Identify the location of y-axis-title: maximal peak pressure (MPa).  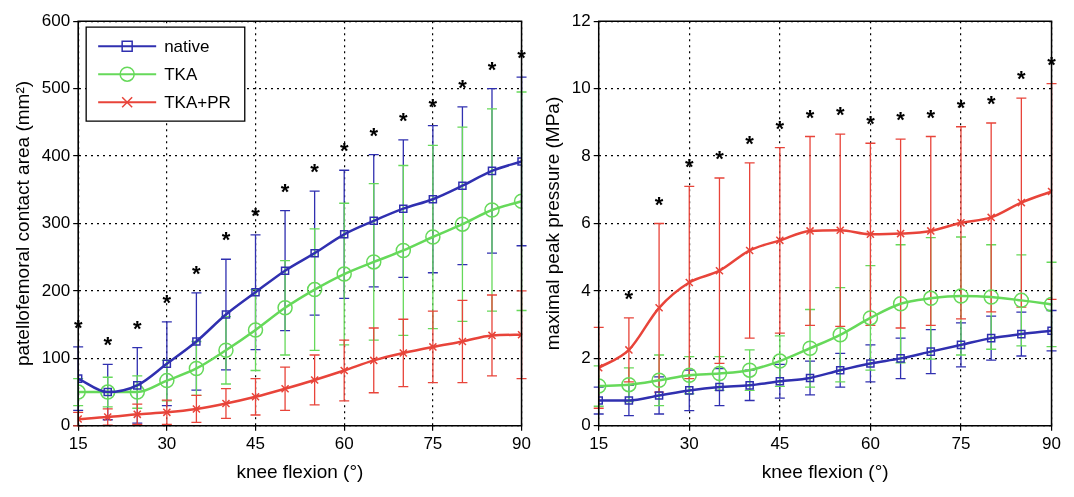
(552, 223).